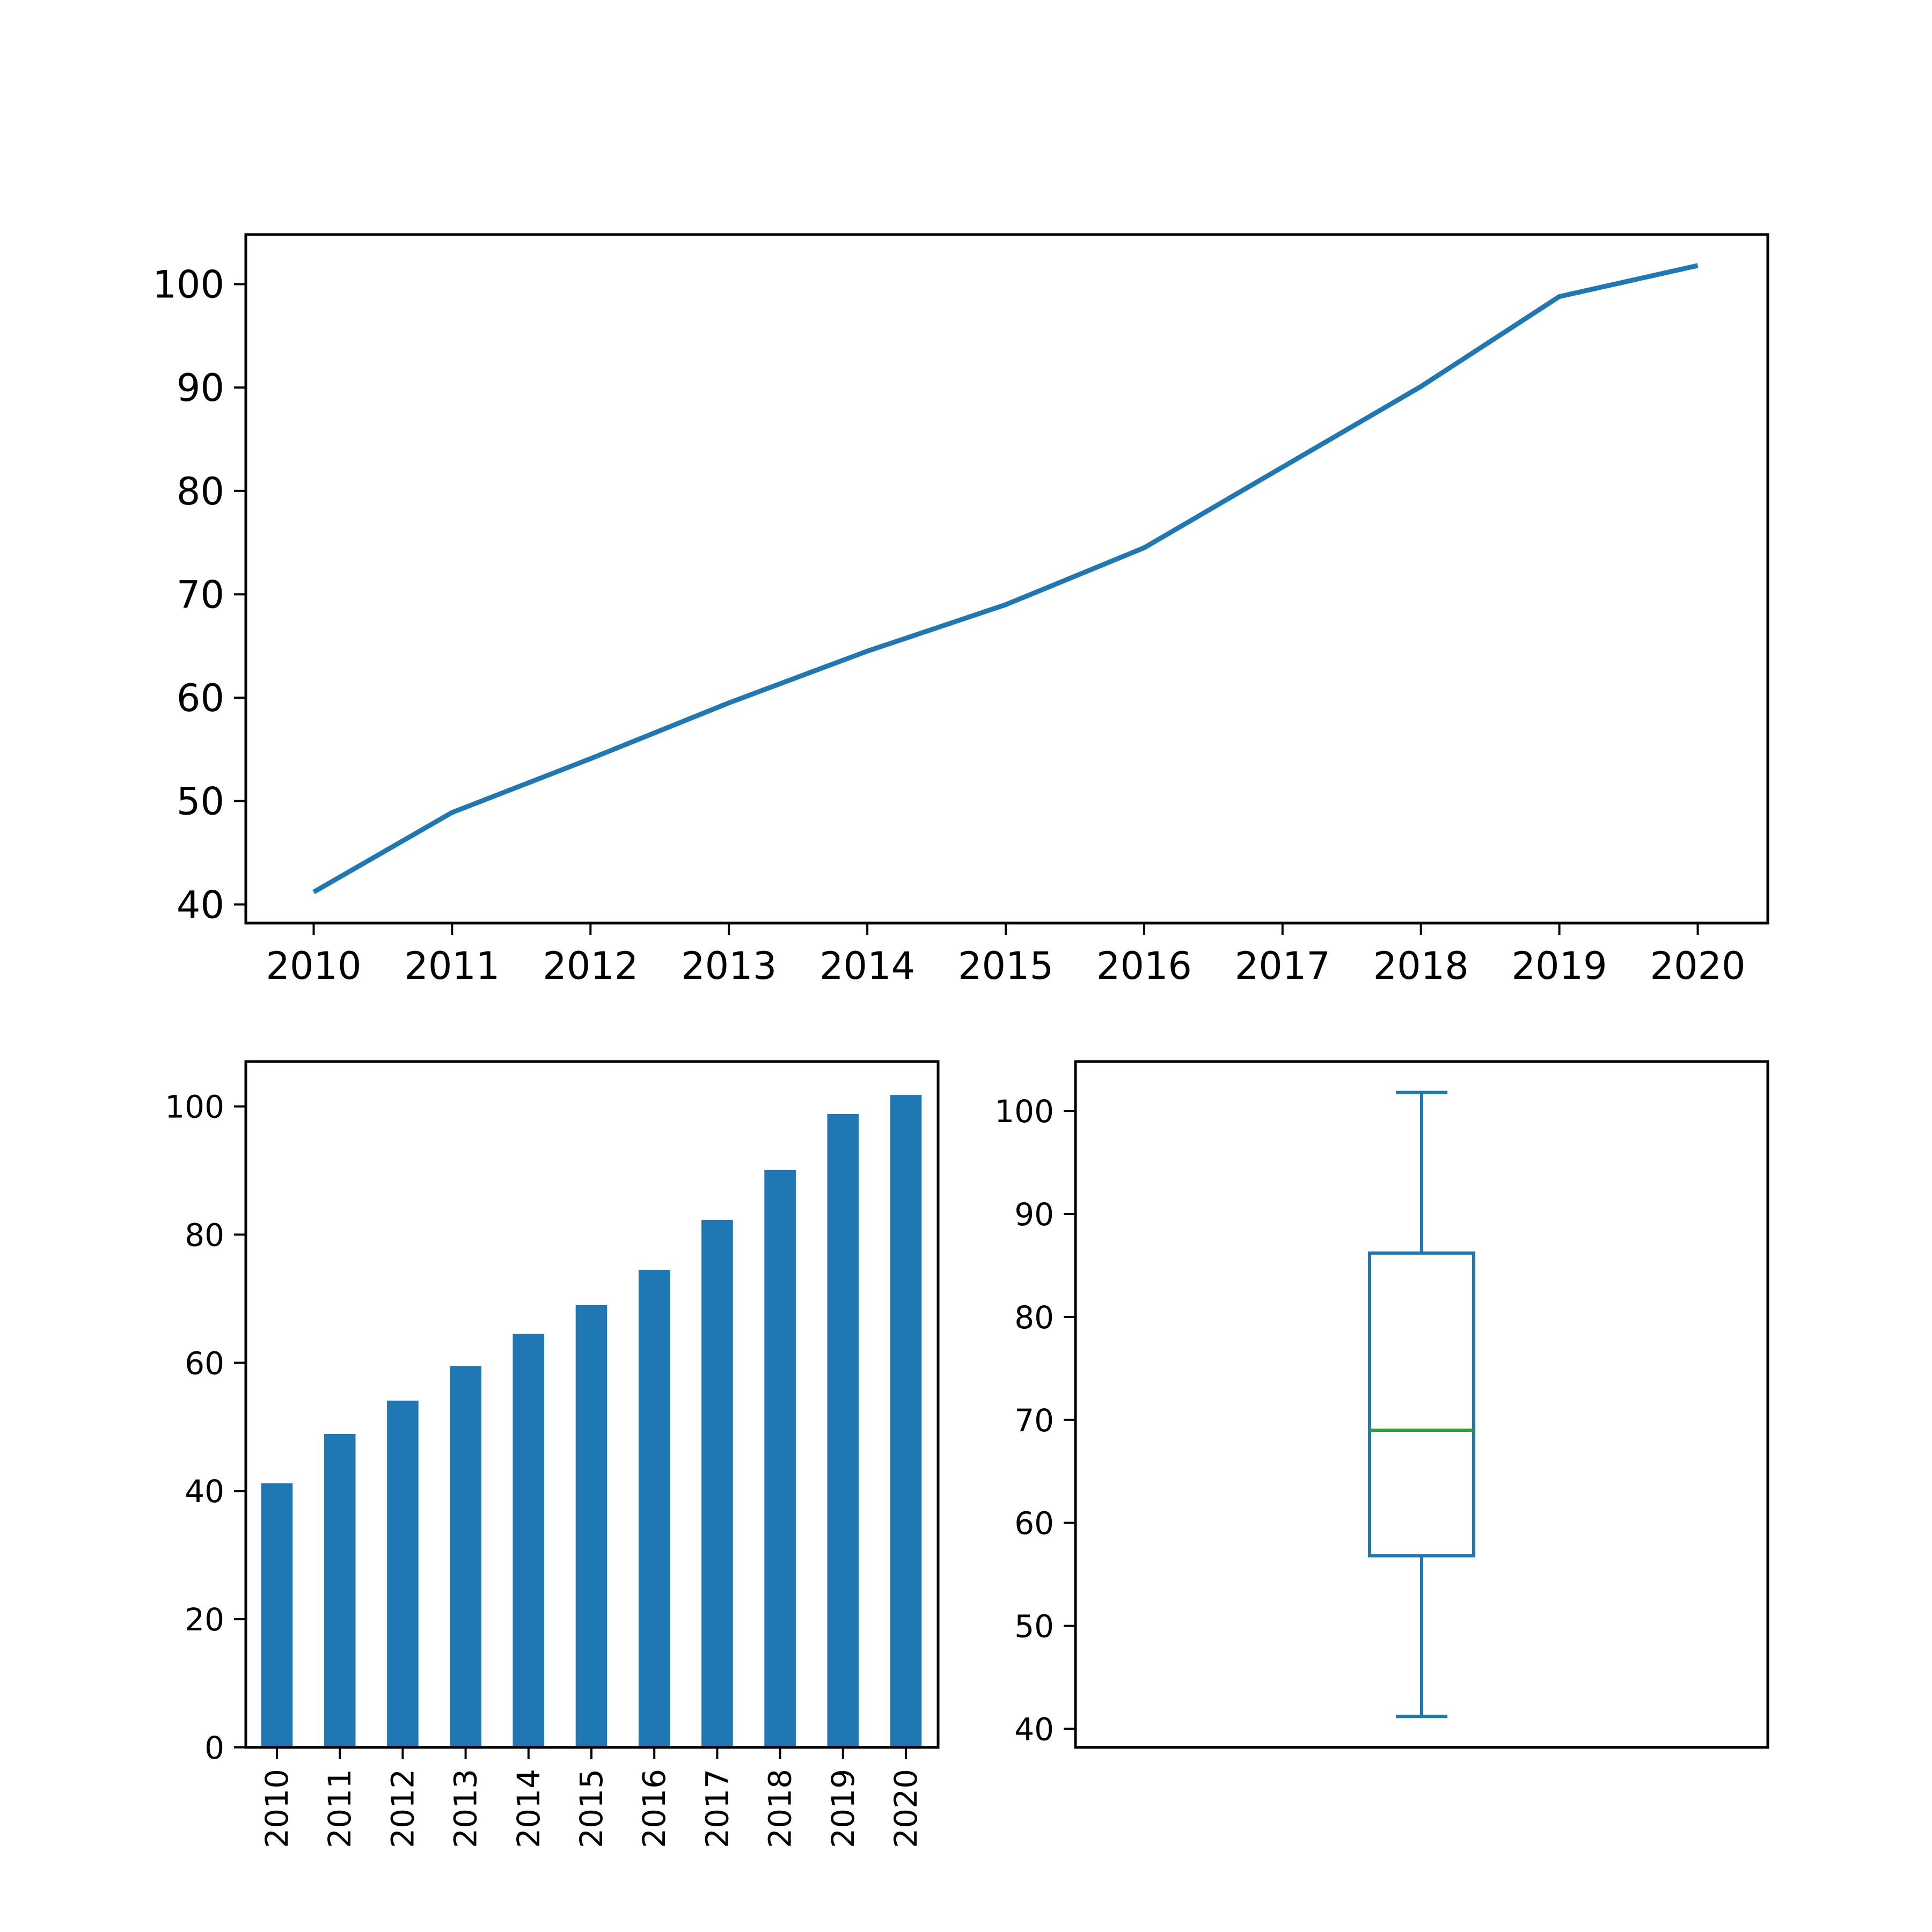 Image resolution: width=1932 pixels, height=1932 pixels. I want to click on iqr-box, so click(1421, 1404).